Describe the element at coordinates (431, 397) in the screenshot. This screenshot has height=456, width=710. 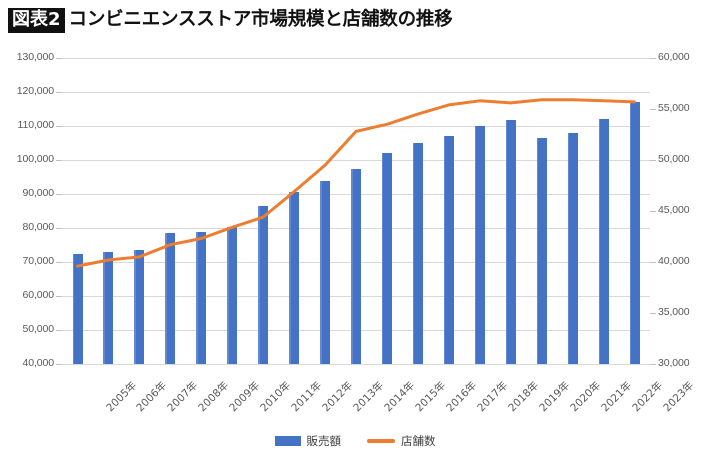
I see `x-axis-tick-label: 2015年` at that location.